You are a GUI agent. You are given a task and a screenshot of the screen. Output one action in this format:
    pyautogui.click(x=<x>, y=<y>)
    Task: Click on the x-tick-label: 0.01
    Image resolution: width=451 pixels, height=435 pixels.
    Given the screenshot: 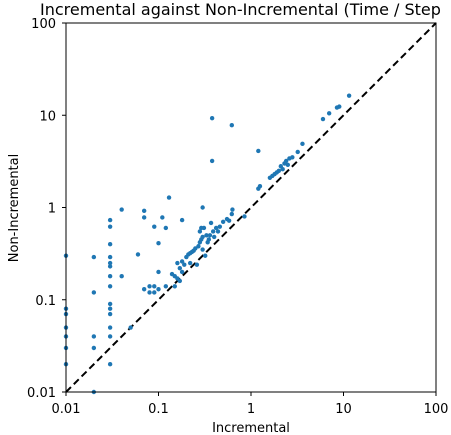 What is the action you would take?
    pyautogui.click(x=66, y=409)
    